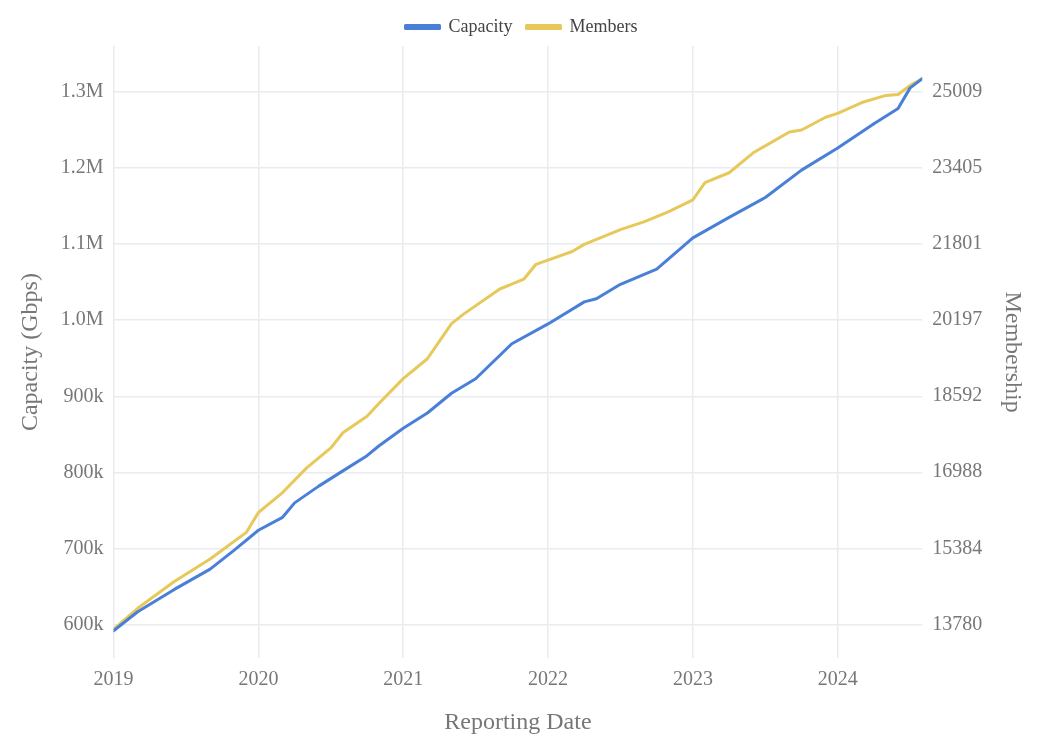 The image size is (1043, 751). Describe the element at coordinates (258, 678) in the screenshot. I see `x-tick-label: 2020` at that location.